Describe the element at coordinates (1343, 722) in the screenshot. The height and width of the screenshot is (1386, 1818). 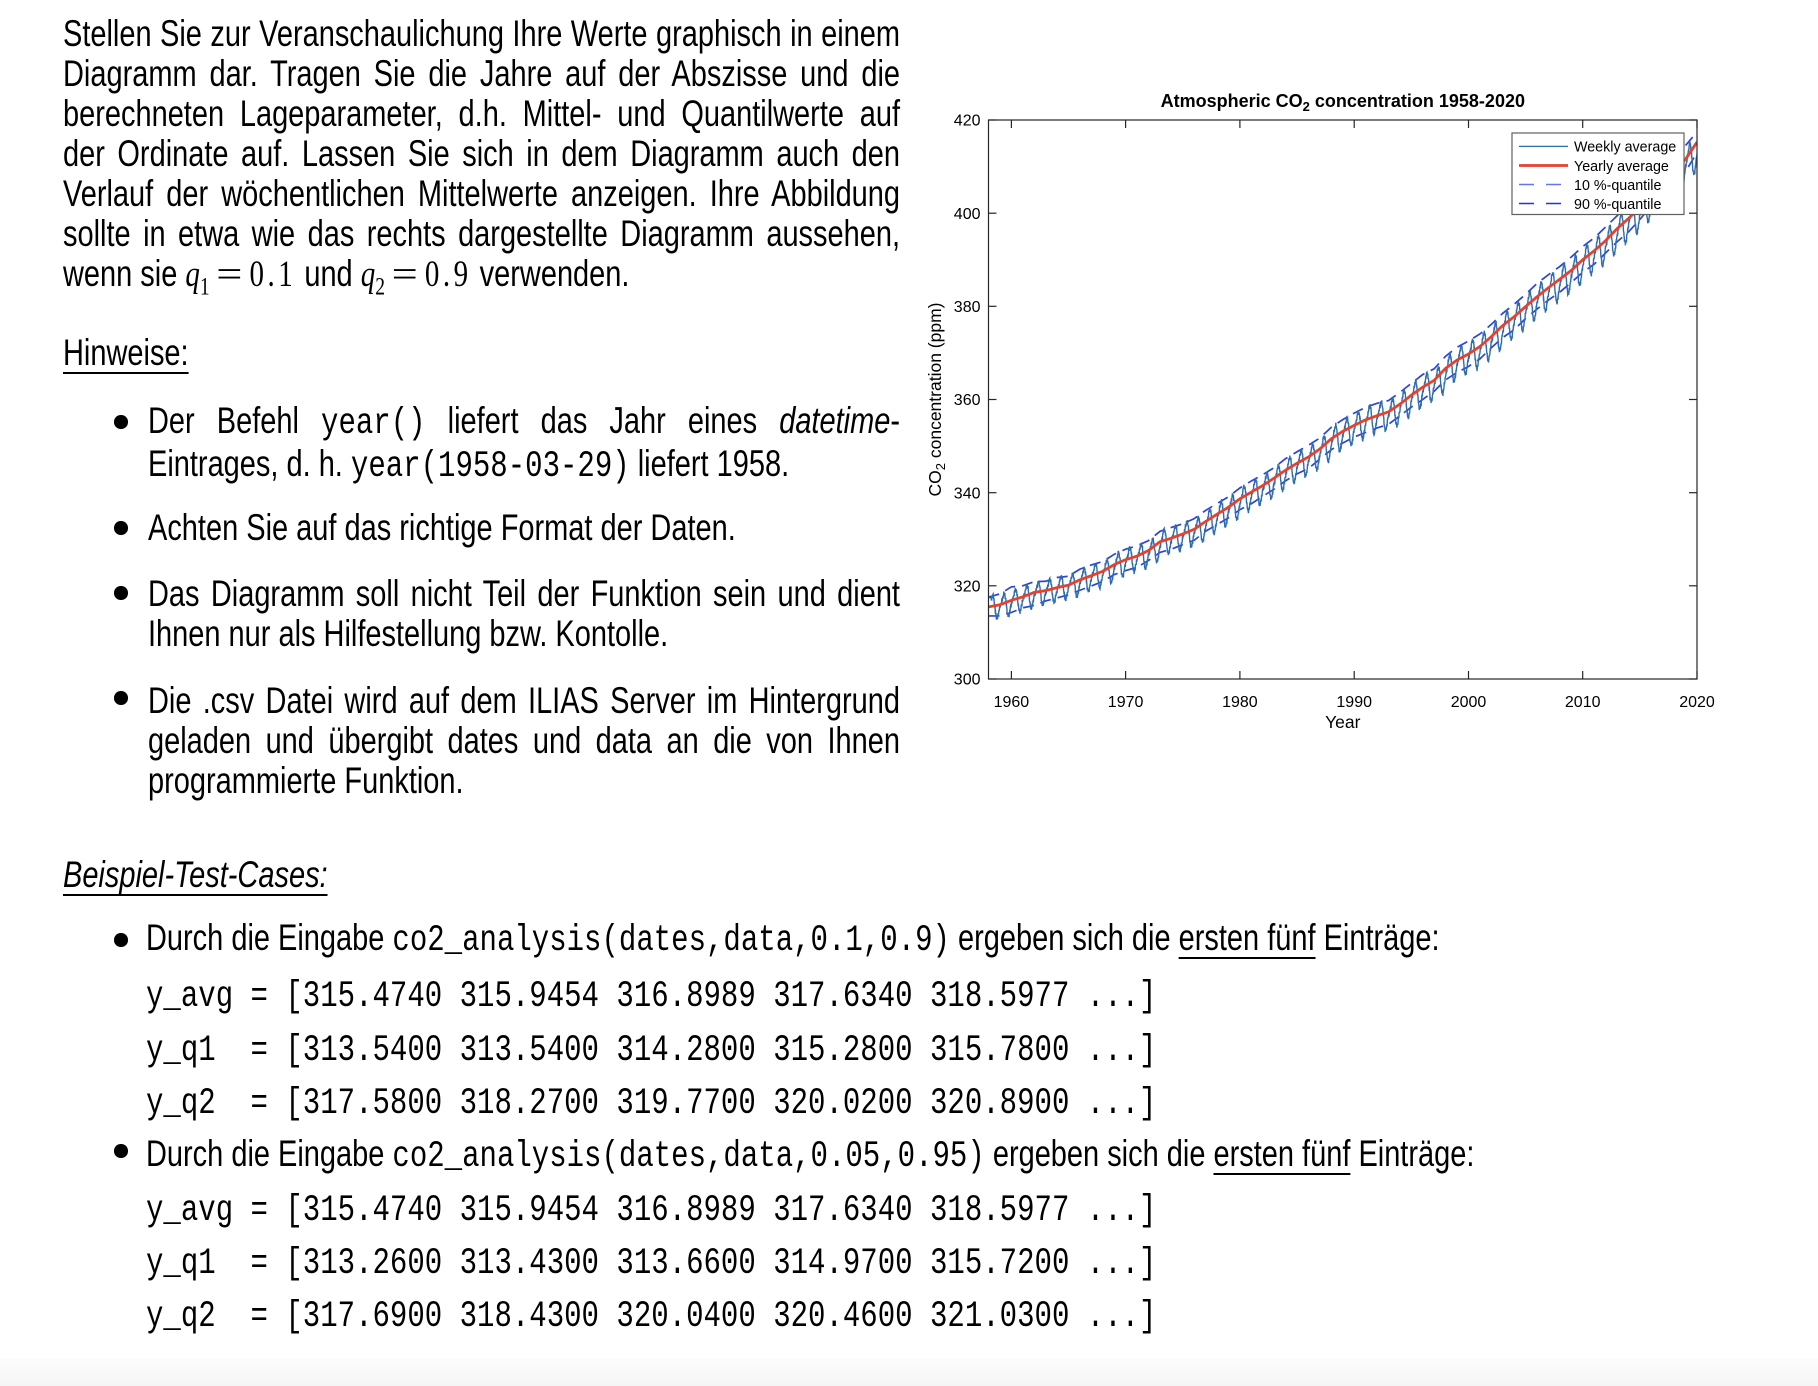
I see `svg-text: Year` at that location.